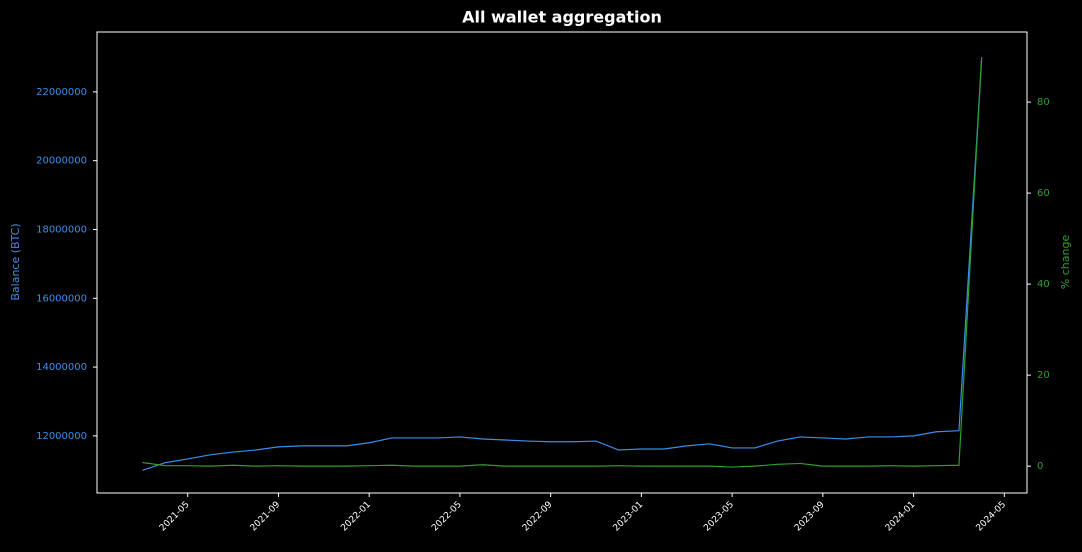 This screenshot has height=552, width=1082. Describe the element at coordinates (1043, 193) in the screenshot. I see `y2-tick-label: 60` at that location.